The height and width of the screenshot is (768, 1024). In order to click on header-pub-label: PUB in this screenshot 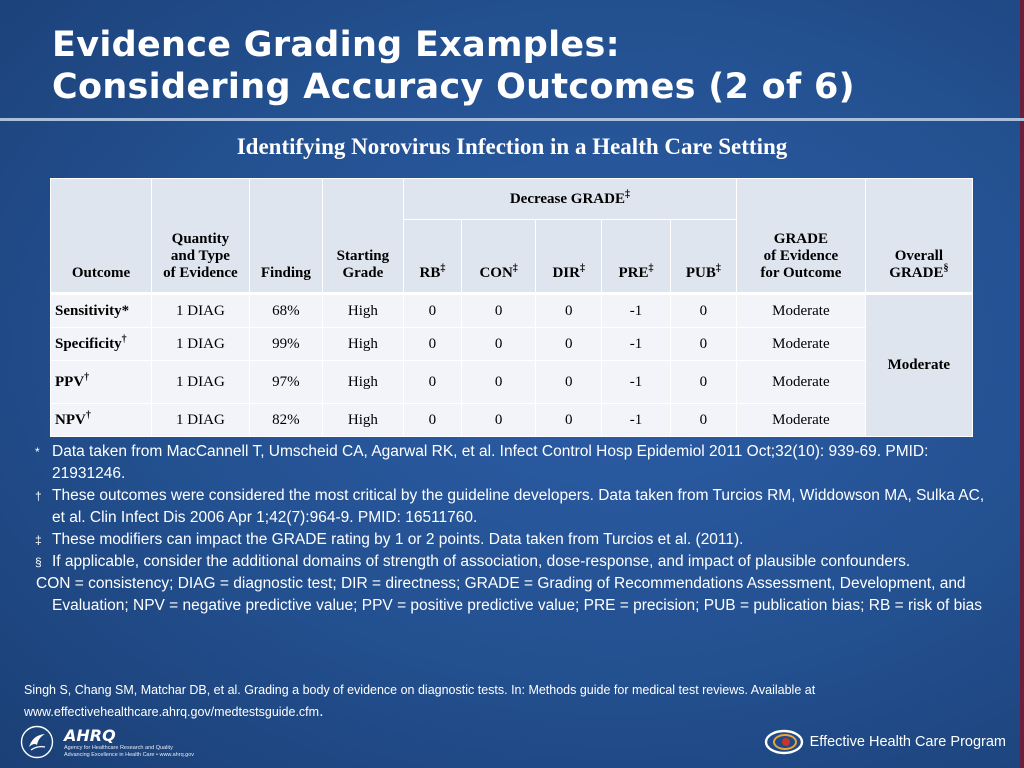, I will do `click(700, 273)`.